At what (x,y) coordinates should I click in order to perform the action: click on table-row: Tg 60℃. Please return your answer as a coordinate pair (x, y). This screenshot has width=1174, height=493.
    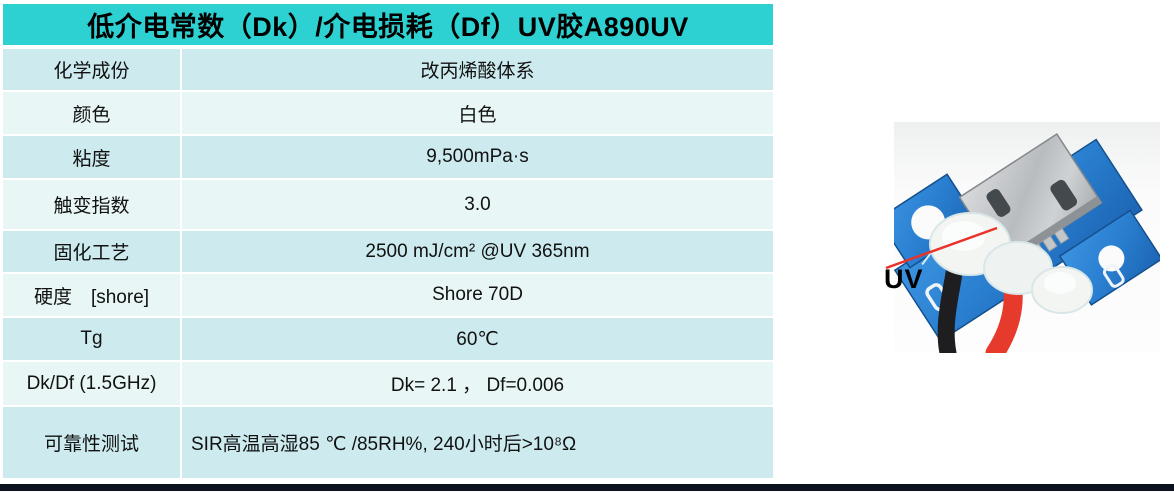
    Looking at the image, I should click on (388, 339).